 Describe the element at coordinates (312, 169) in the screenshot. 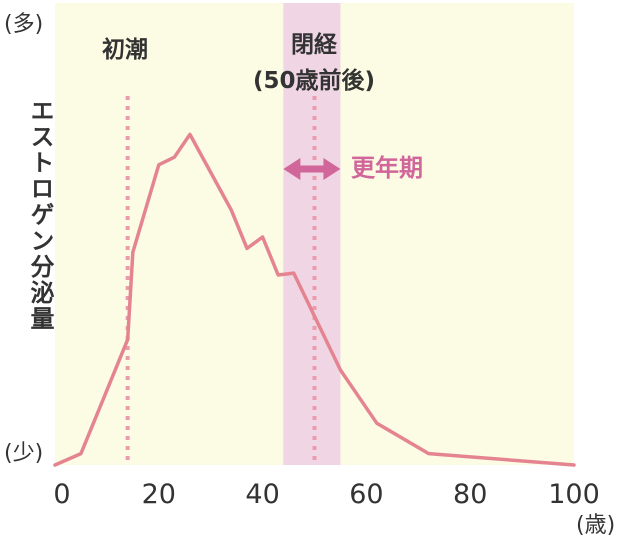

I see `menopausal-period-arrow` at that location.